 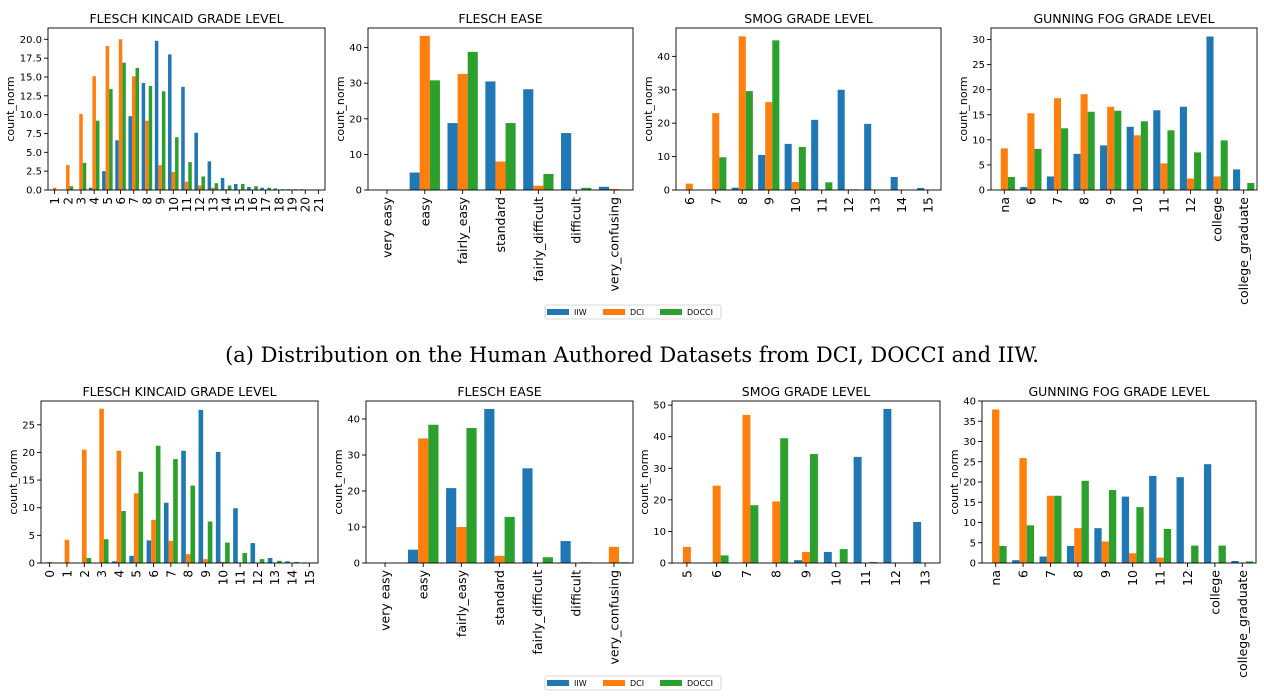 What do you see at coordinates (969, 523) in the screenshot?
I see `y-tick-label: 10` at bounding box center [969, 523].